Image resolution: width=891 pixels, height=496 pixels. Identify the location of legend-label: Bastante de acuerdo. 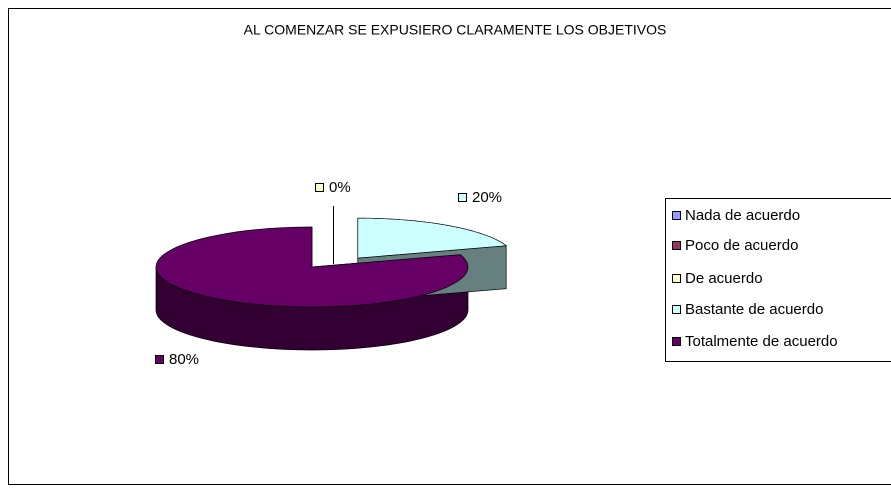
(754, 309).